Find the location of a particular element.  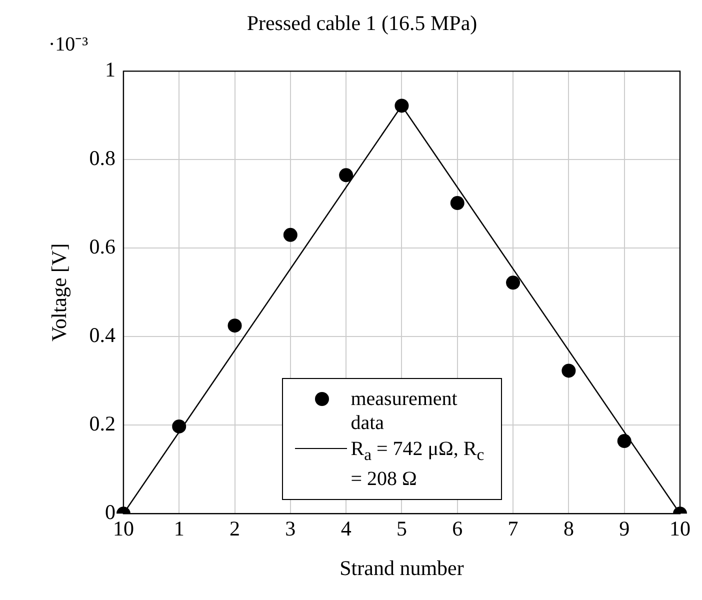

y-tick-label: 0 is located at coordinates (110, 512).